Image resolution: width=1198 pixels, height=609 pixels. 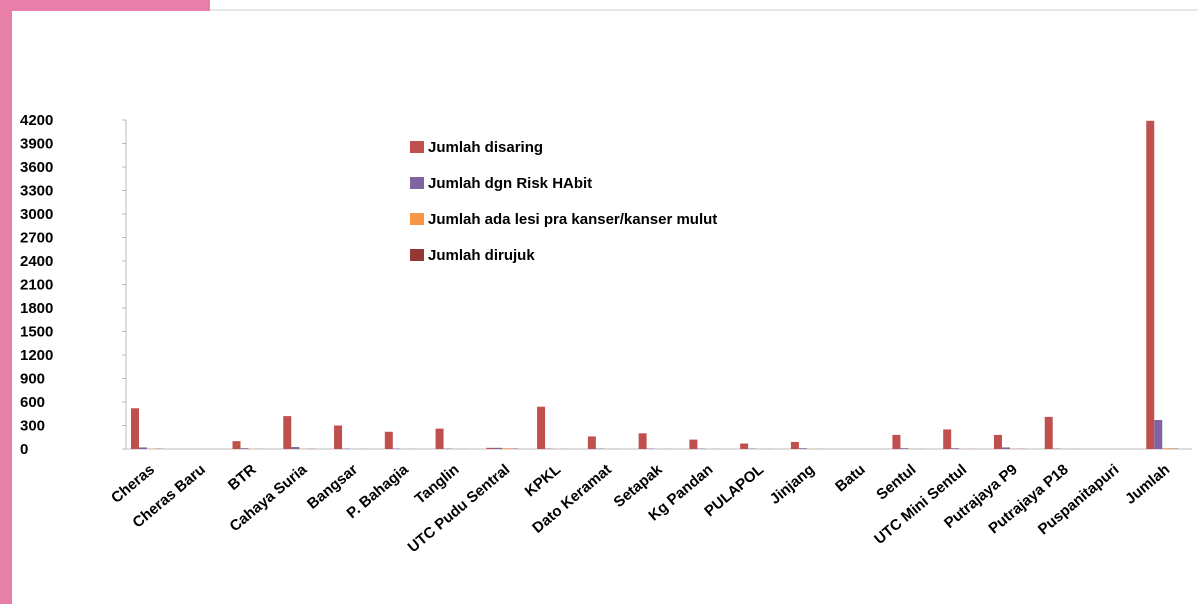 What do you see at coordinates (36, 144) in the screenshot?
I see `y-tick-label: 3900` at bounding box center [36, 144].